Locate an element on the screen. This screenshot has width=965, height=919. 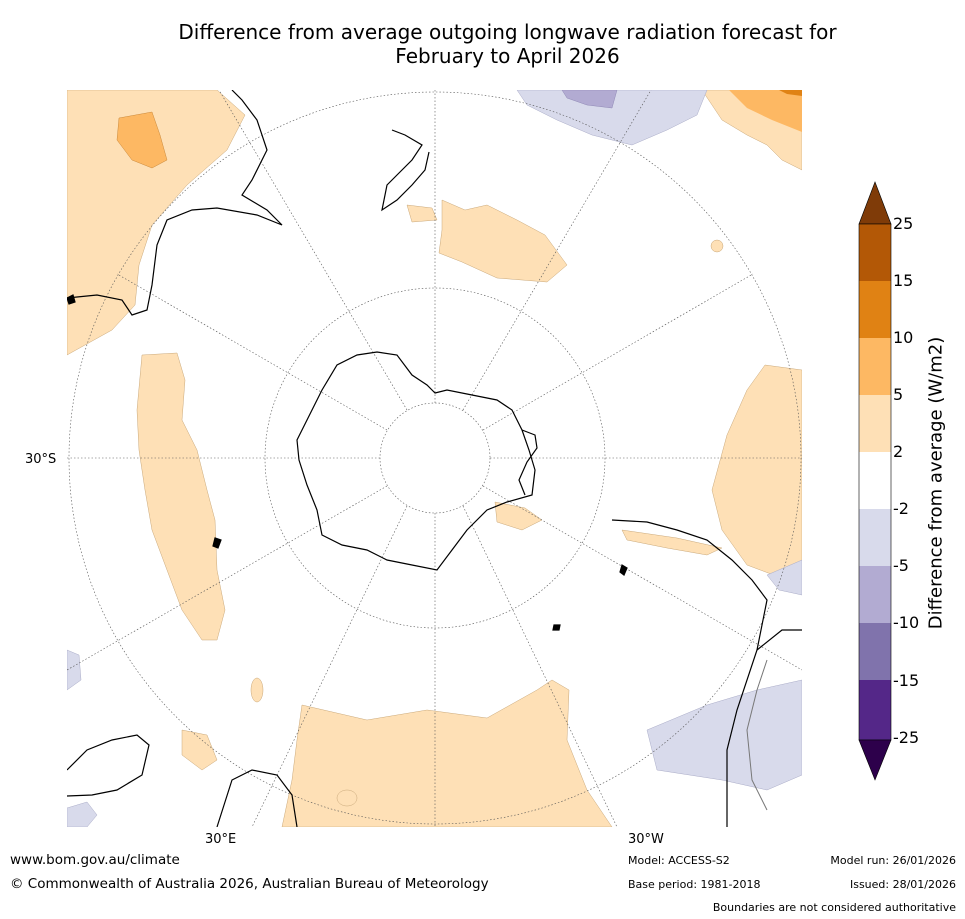
model-run-date: Model run: 26/01/2026 is located at coordinates (893, 860).